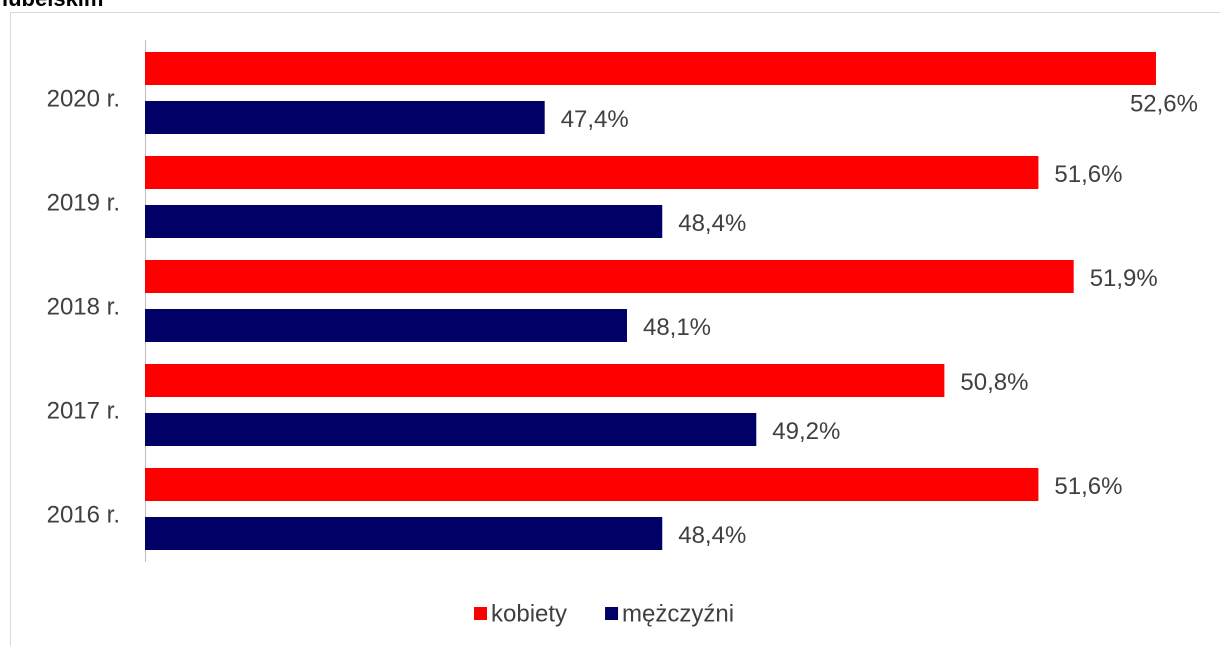 This screenshot has width=1220, height=646. What do you see at coordinates (678, 613) in the screenshot?
I see `legend-label: mężczyźni` at bounding box center [678, 613].